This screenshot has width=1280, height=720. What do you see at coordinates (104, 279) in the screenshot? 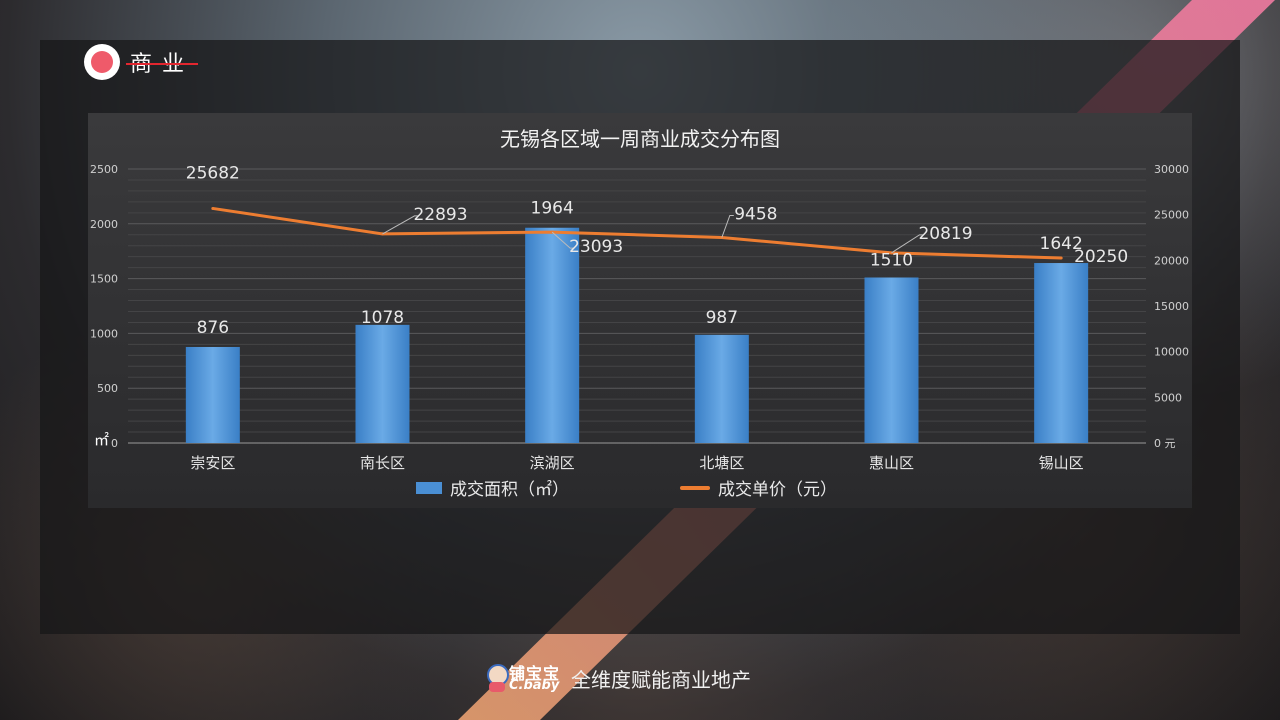
I see `y-left-tick: 1500` at bounding box center [104, 279].